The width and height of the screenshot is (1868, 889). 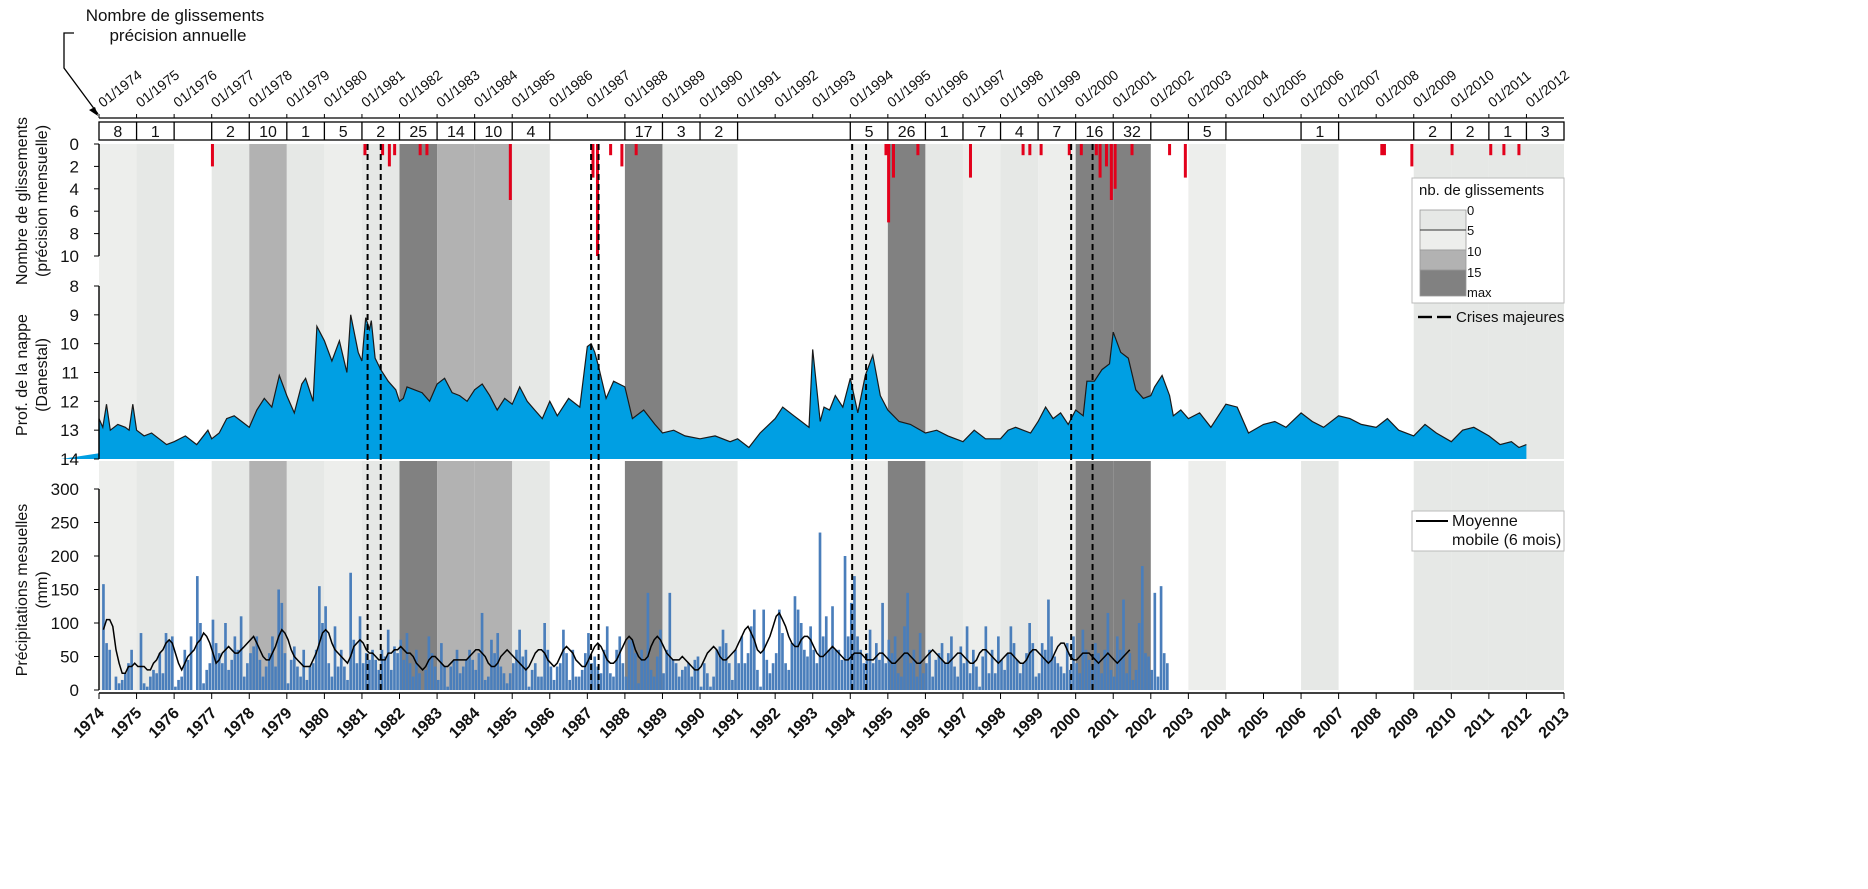 I want to click on legend-level-0: 0, so click(x=1470, y=210).